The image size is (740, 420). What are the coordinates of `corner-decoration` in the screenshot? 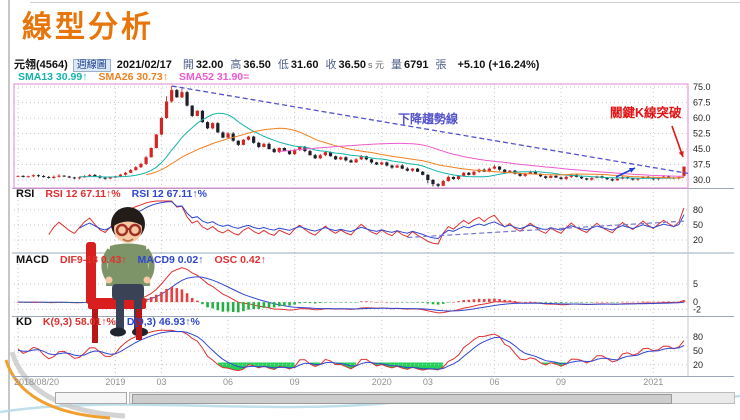 It's located at (65, 386).